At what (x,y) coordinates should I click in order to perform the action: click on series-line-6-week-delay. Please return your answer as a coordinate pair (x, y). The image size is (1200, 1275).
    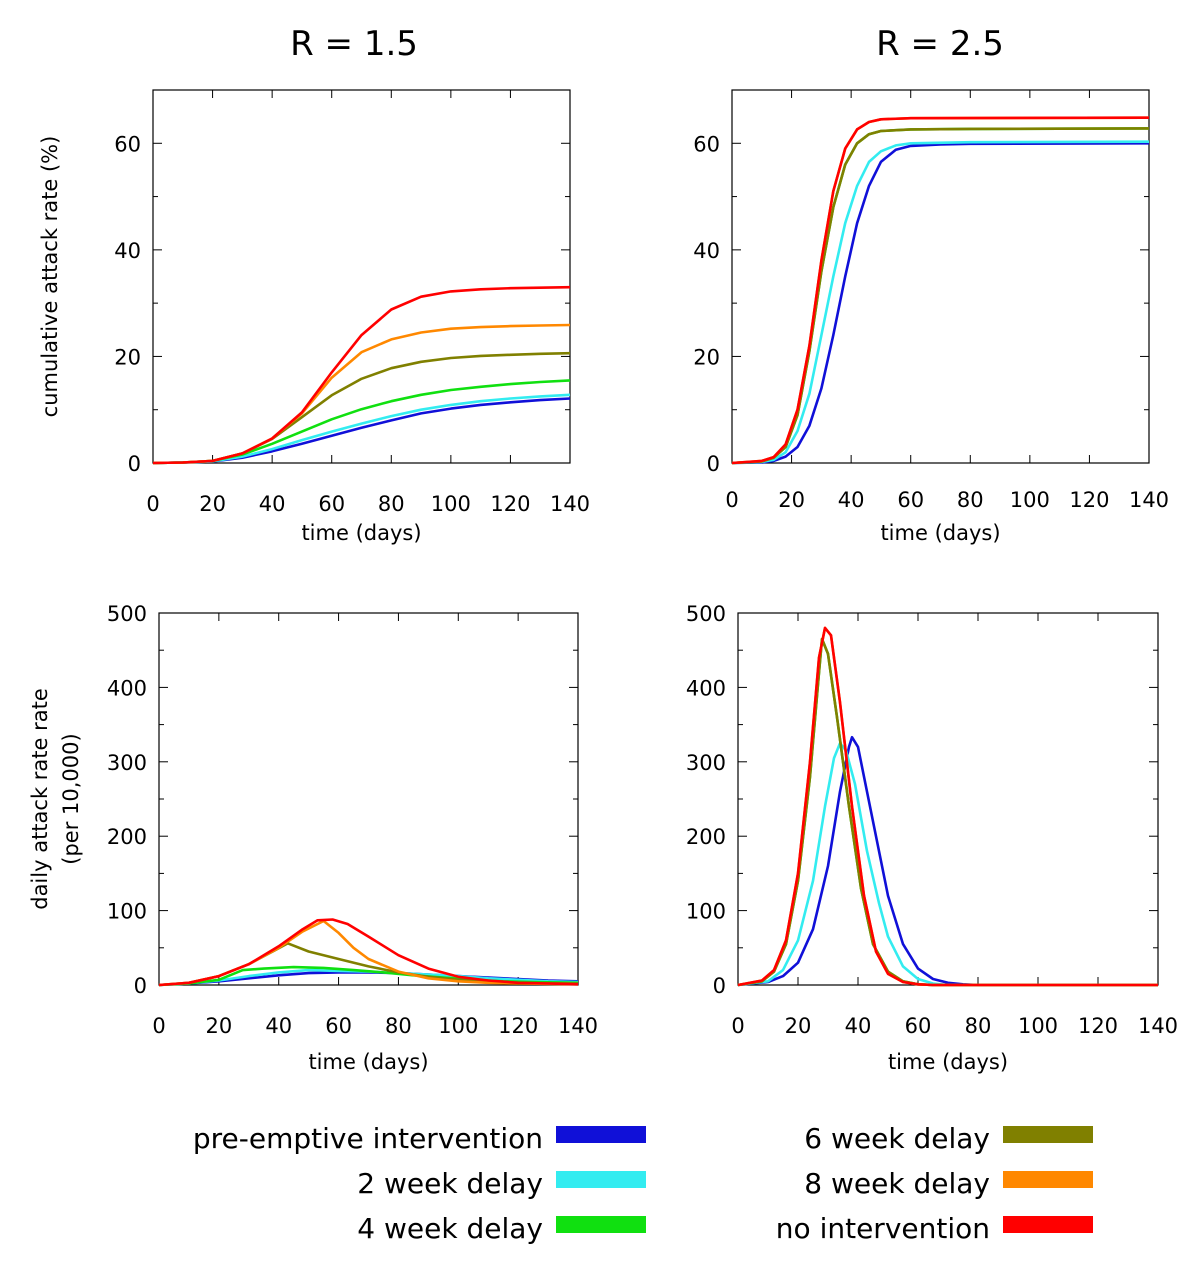
    Looking at the image, I should click on (940, 296).